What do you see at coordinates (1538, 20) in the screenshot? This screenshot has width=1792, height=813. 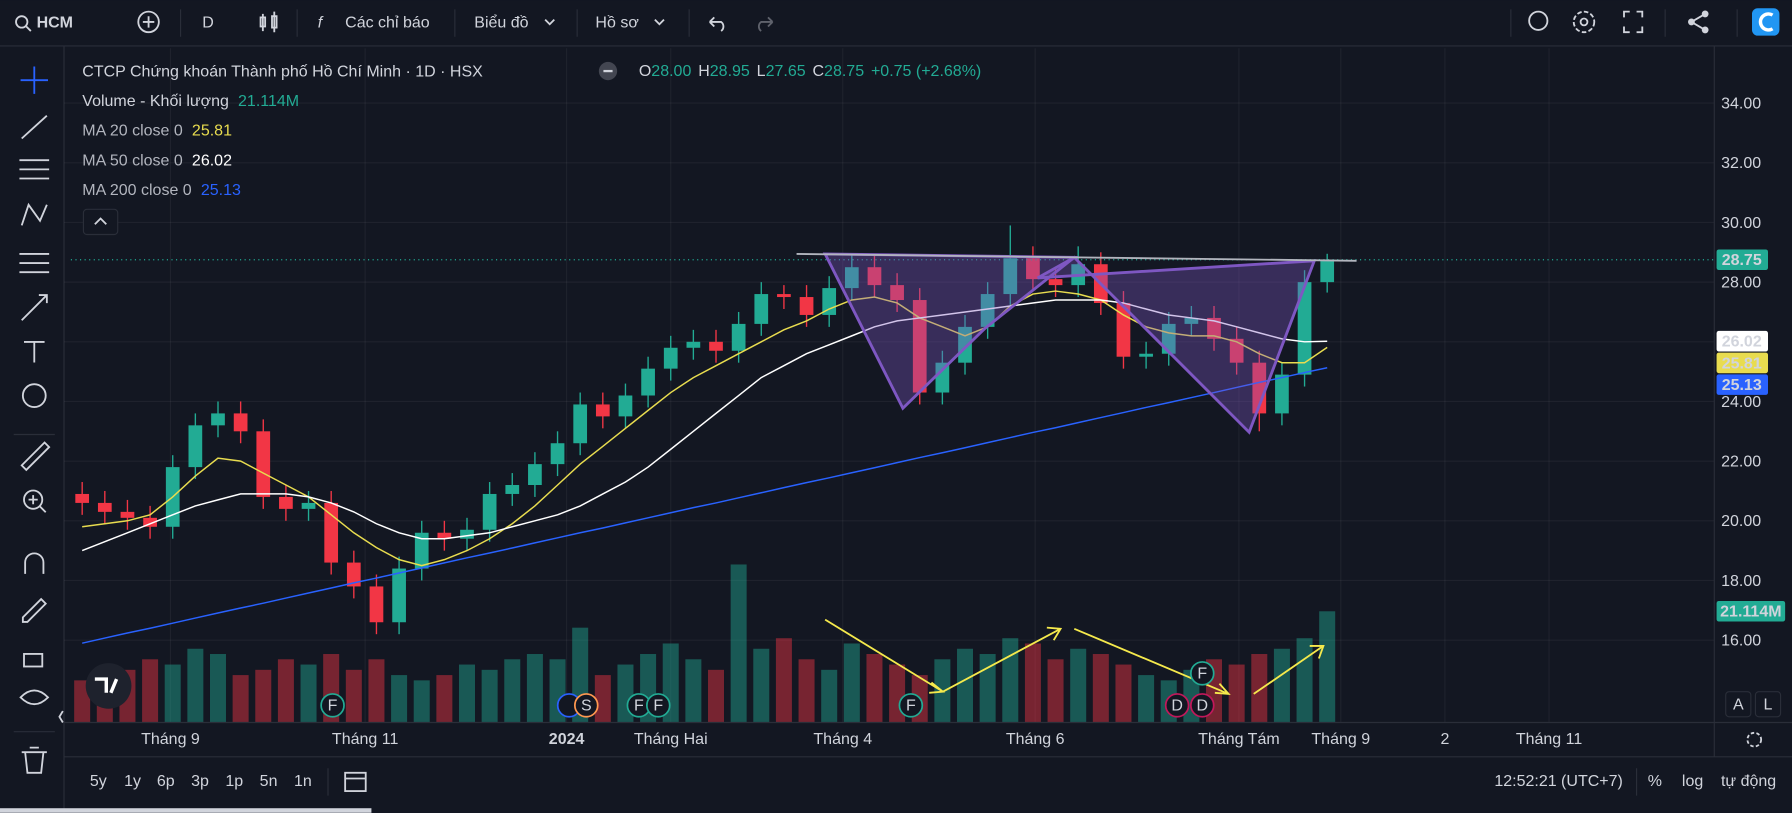 I see `alert-icon` at bounding box center [1538, 20].